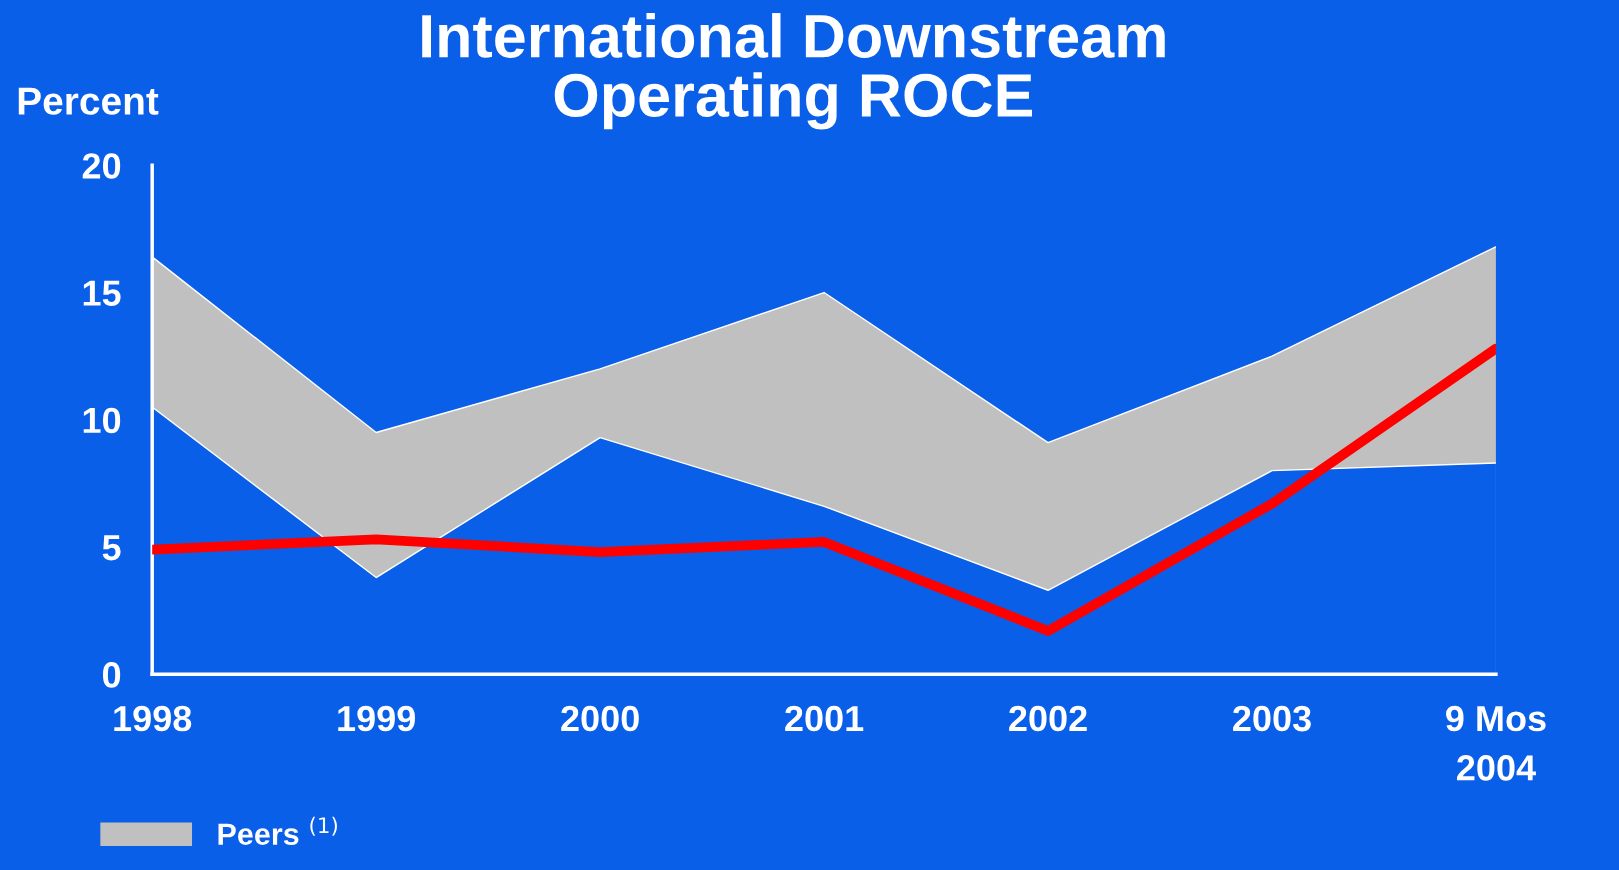 This screenshot has height=870, width=1619. Describe the element at coordinates (1272, 718) in the screenshot. I see `x-tick-label: 2003` at that location.